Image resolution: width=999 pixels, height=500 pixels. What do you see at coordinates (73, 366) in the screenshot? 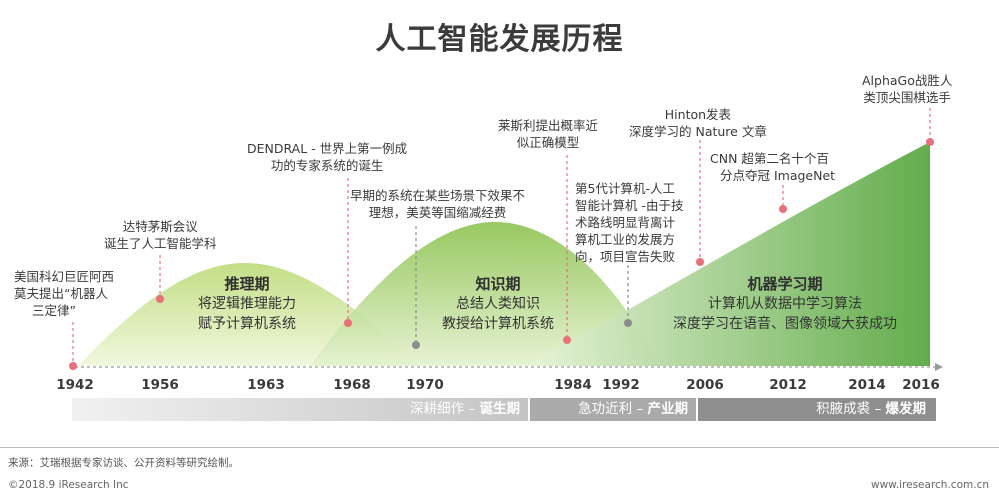
I see `marker-dot-1942` at bounding box center [73, 366].